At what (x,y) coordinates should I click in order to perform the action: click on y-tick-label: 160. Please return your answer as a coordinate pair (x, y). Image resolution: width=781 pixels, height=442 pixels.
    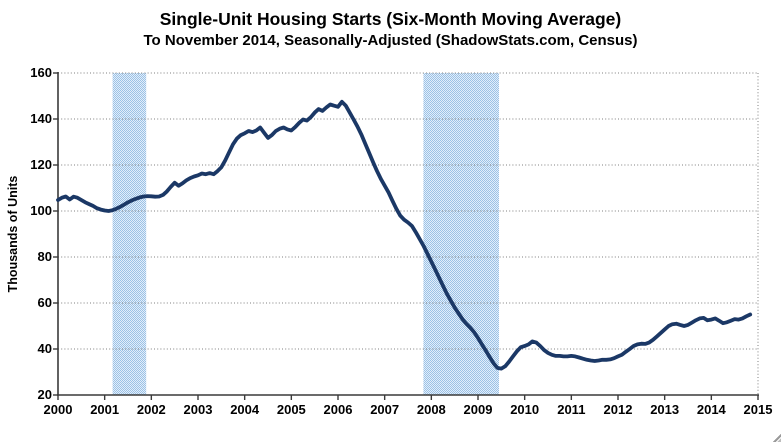
    Looking at the image, I should click on (41, 72).